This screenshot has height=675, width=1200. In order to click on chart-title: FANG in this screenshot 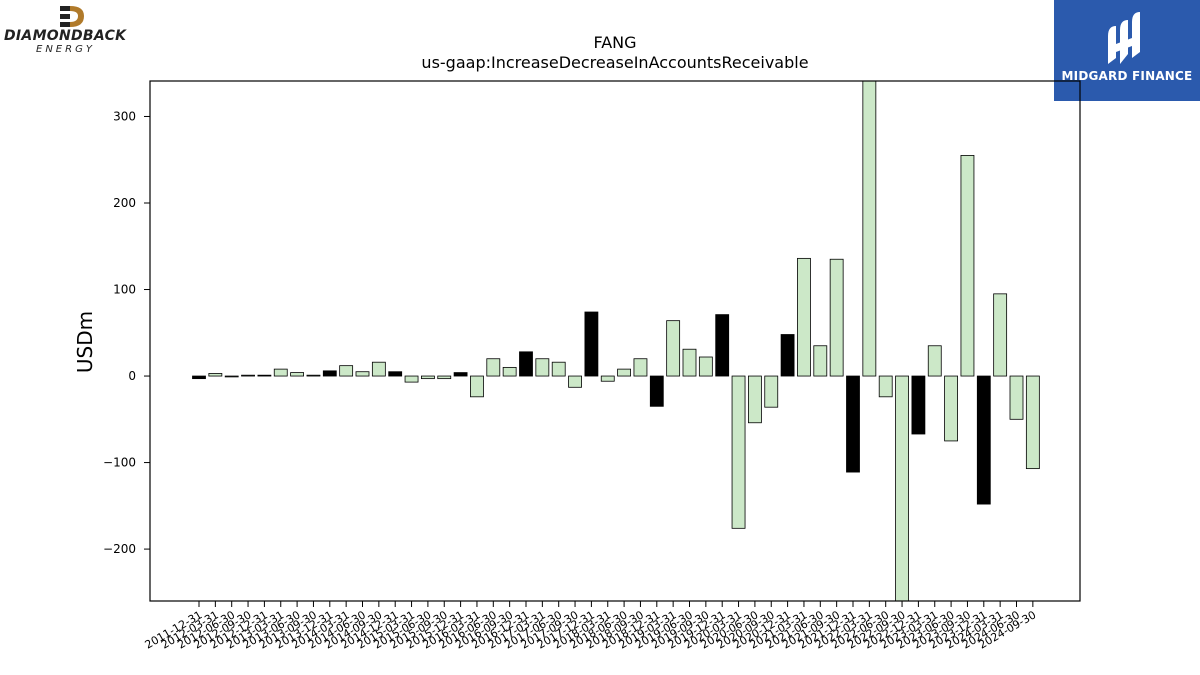, I will do `click(614, 42)`.